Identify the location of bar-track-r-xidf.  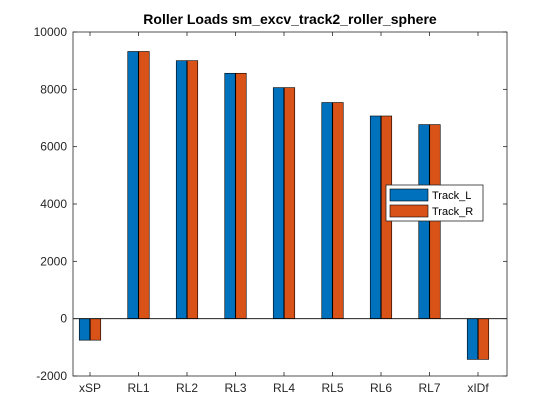
(483, 339).